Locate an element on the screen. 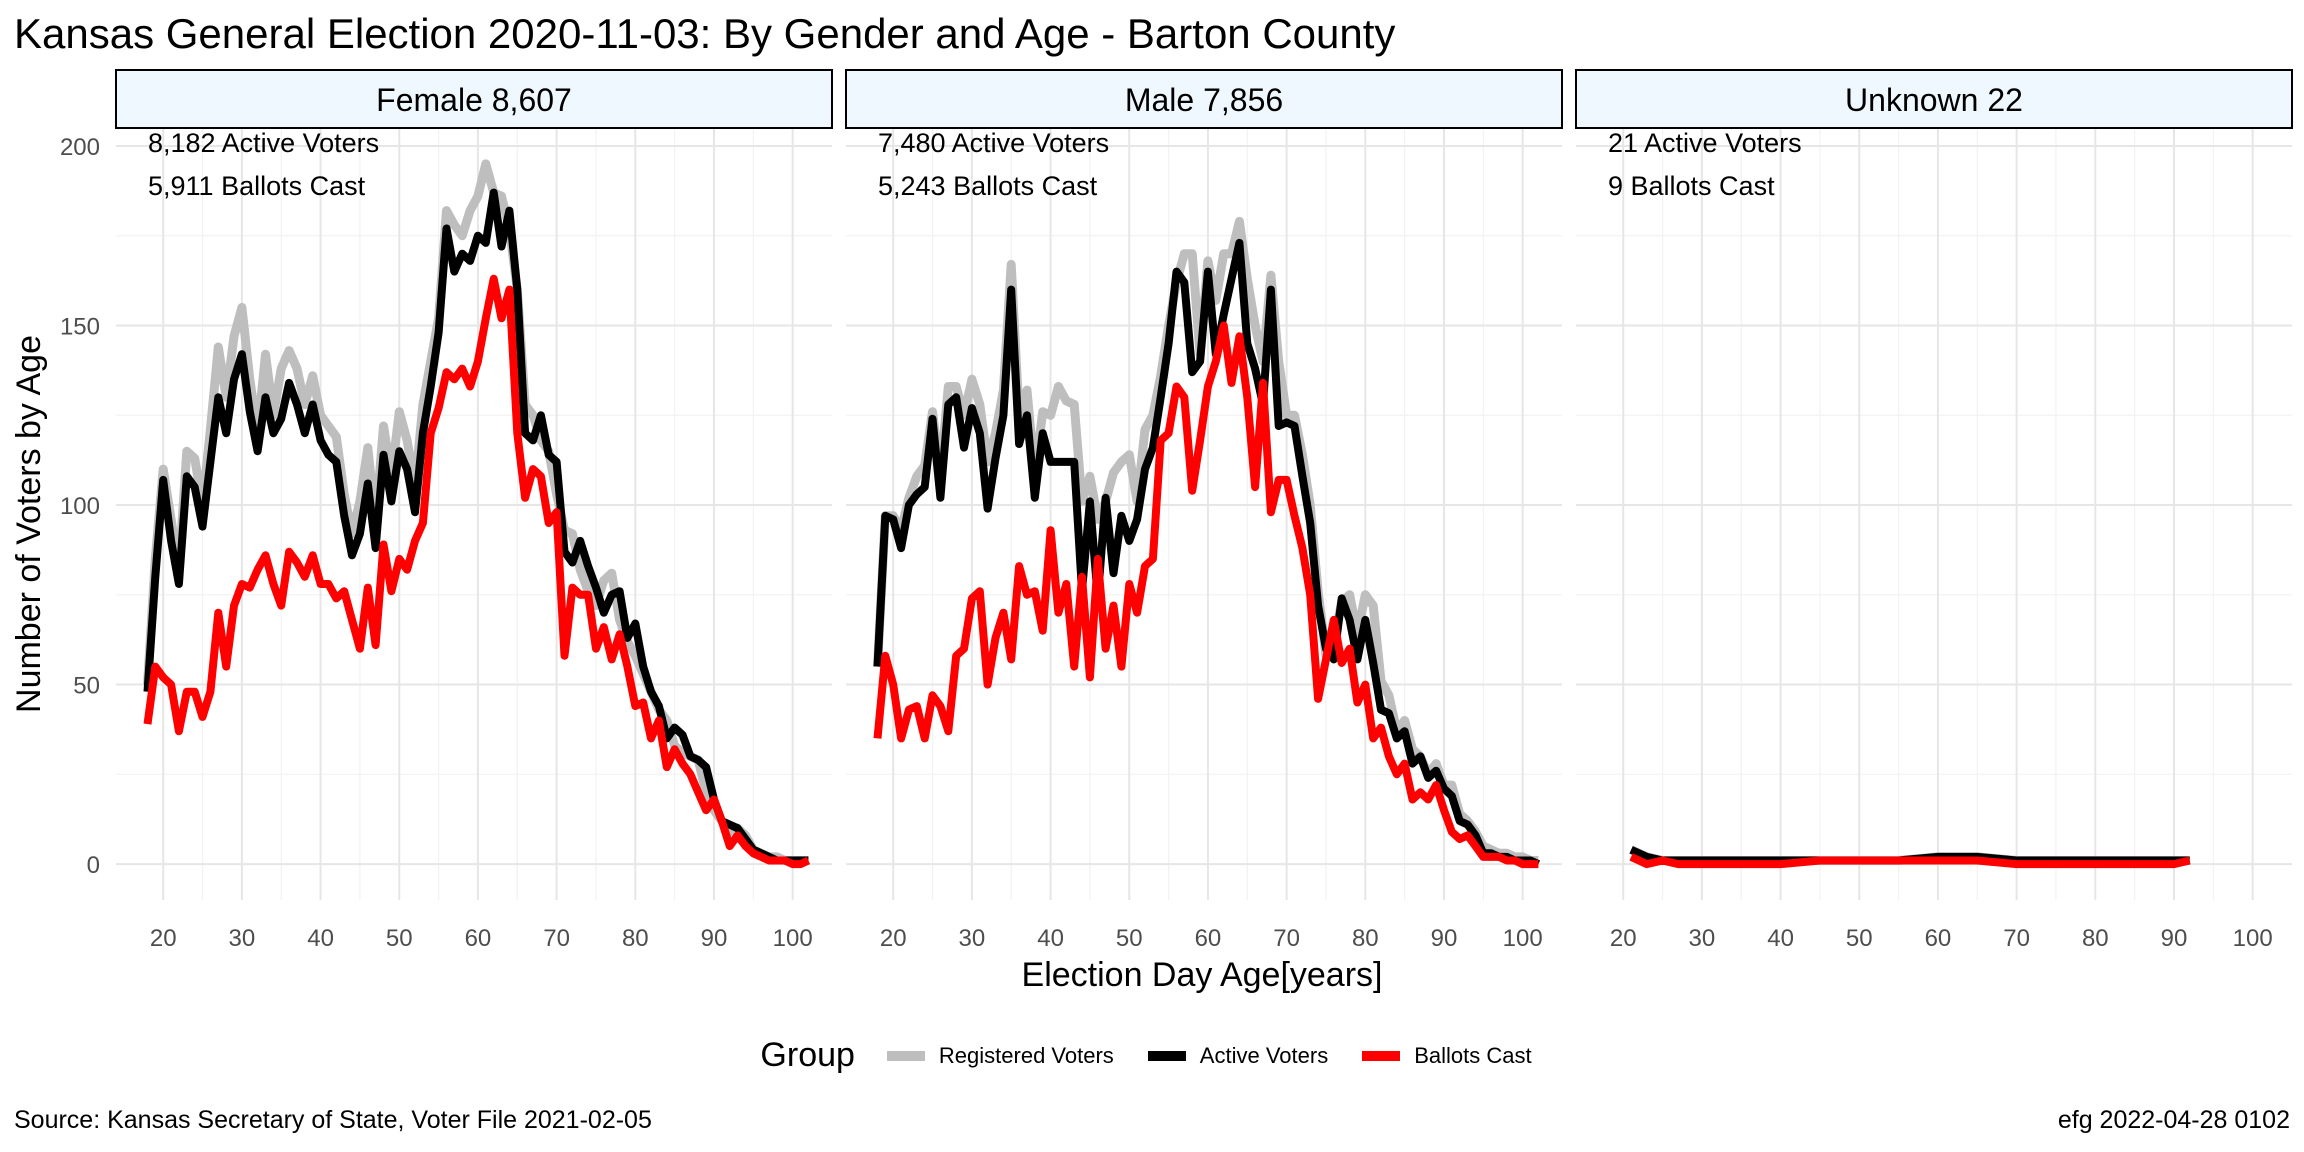 The height and width of the screenshot is (1152, 2304). legend-swatch-active-voters is located at coordinates (1166, 1055).